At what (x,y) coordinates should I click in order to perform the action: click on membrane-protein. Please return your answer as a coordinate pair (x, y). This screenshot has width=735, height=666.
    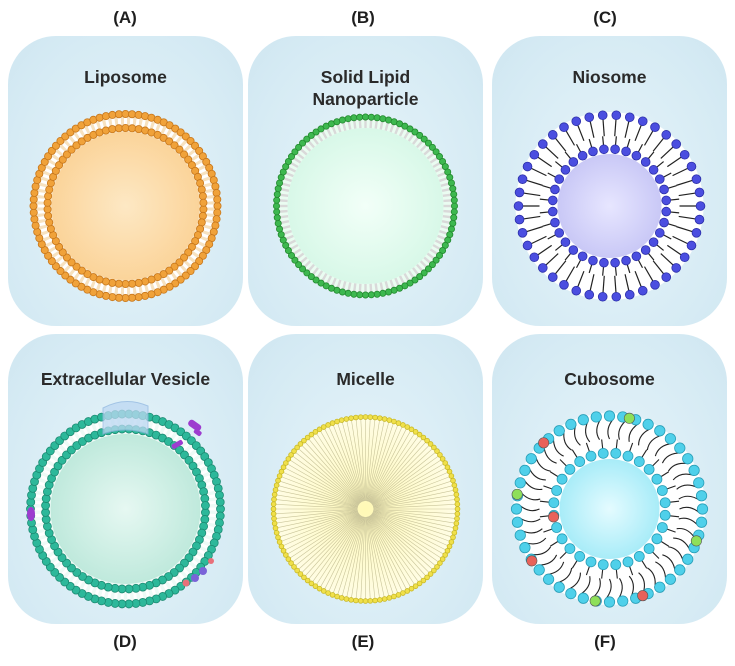
    Looking at the image, I should click on (211, 561).